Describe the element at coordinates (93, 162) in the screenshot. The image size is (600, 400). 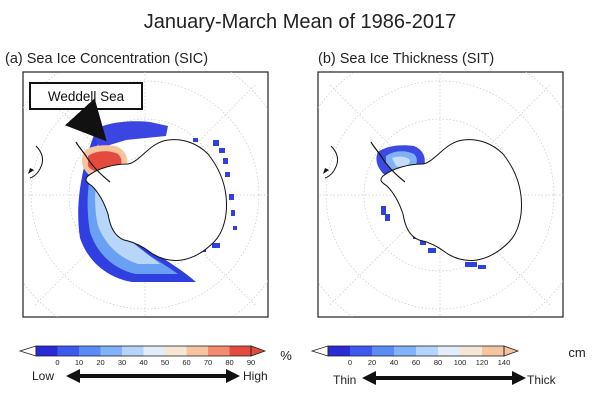
I see `panel-a-peninsula` at that location.